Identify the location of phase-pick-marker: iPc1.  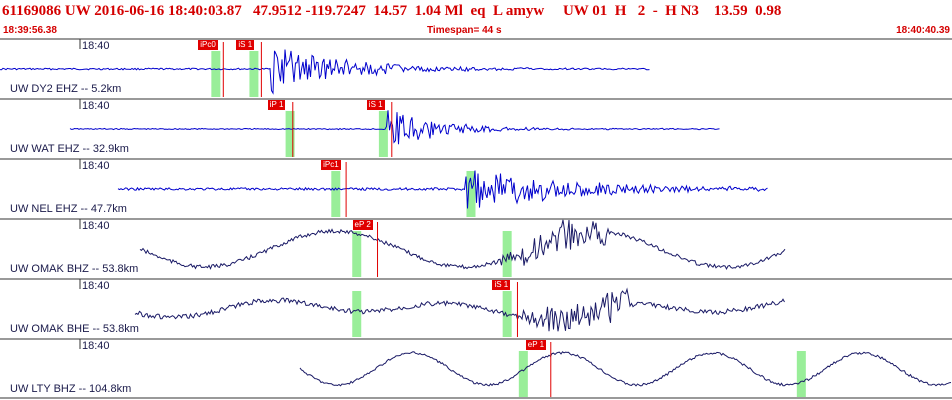
(331, 165).